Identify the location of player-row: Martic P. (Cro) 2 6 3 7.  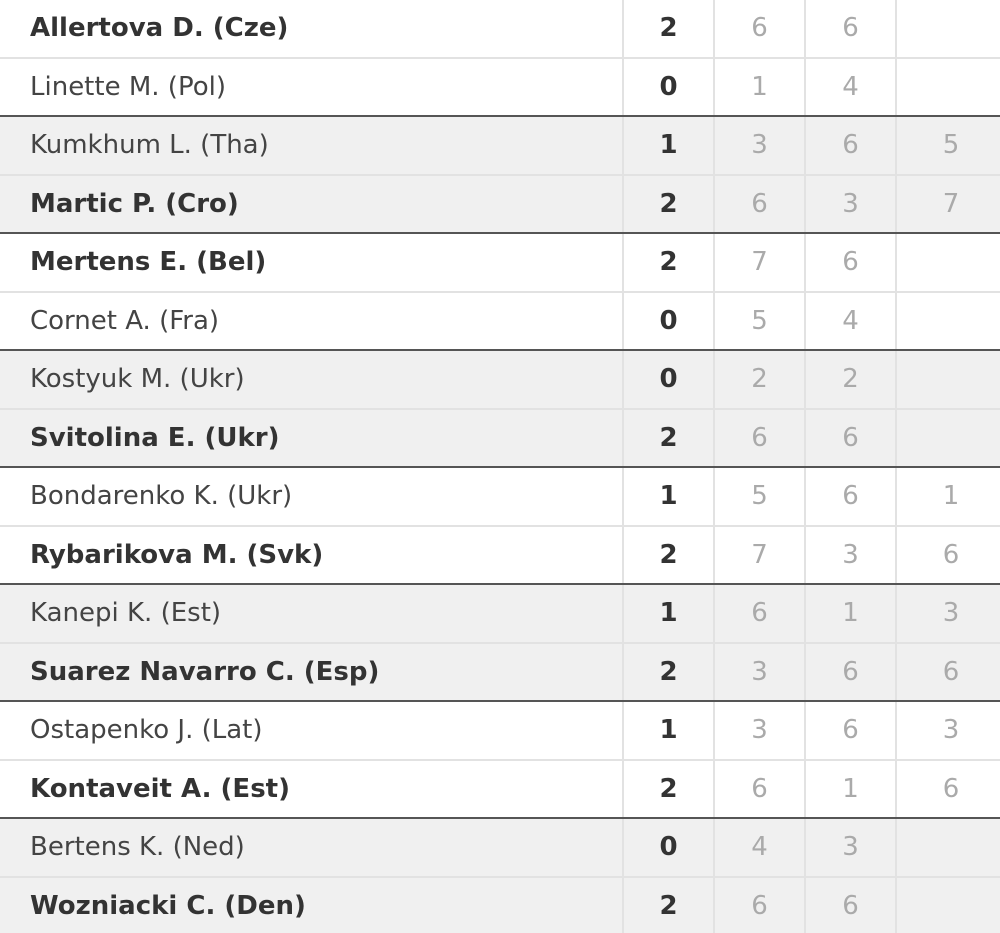
(500, 204).